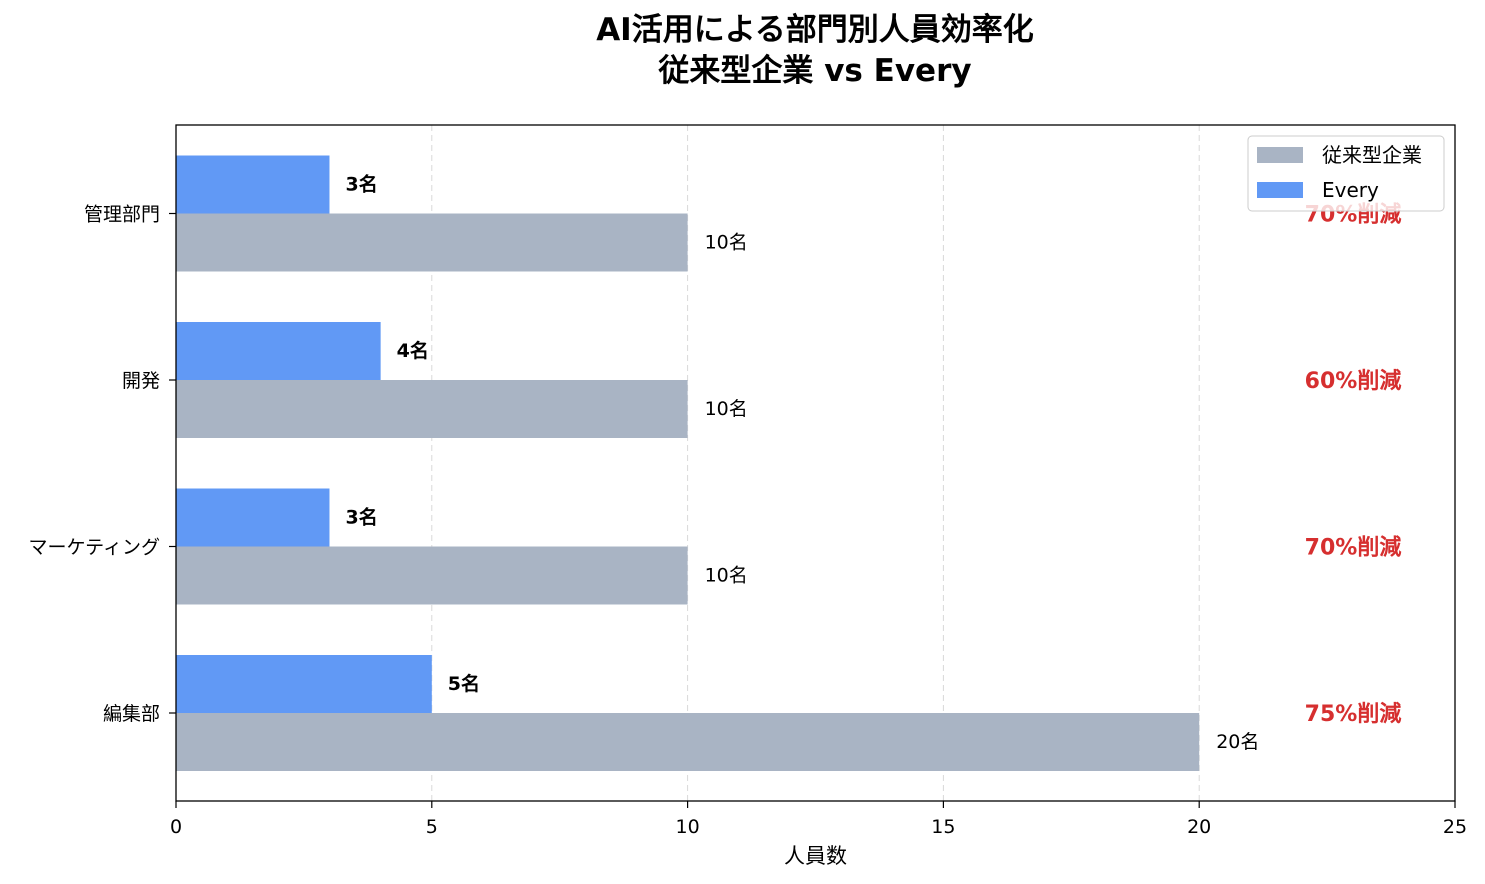 This screenshot has width=1485, height=884. I want to click on value-label-every: 5名, so click(464, 683).